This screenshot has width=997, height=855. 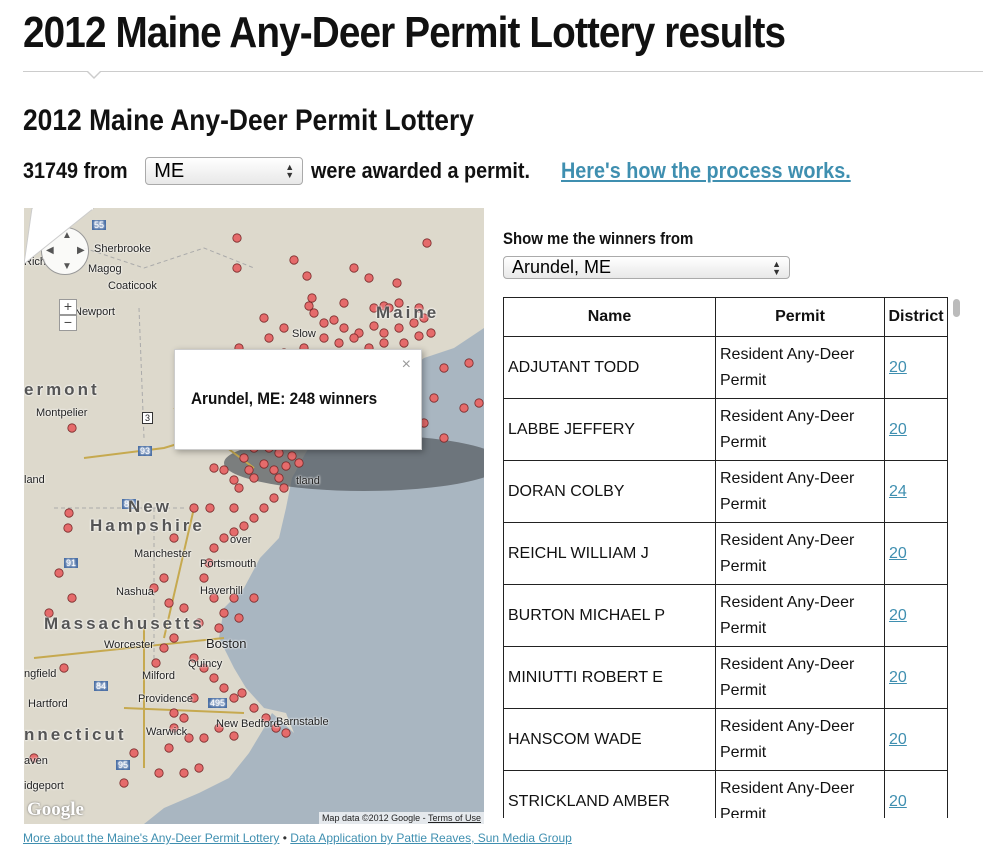 I want to click on state-select: ME ▲ ▼, so click(x=224, y=171).